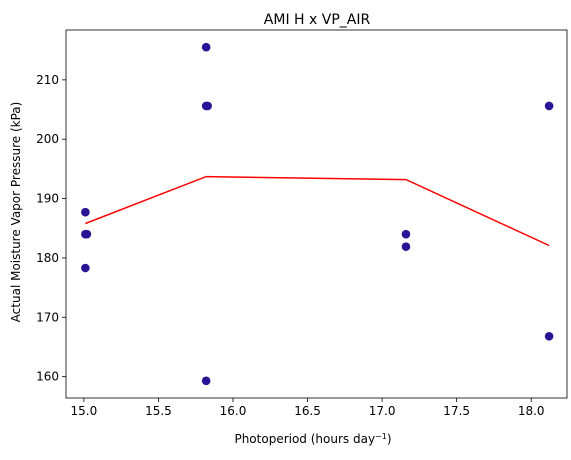 This screenshot has width=571, height=460. What do you see at coordinates (47, 377) in the screenshot?
I see `y-tick-label: 160` at bounding box center [47, 377].